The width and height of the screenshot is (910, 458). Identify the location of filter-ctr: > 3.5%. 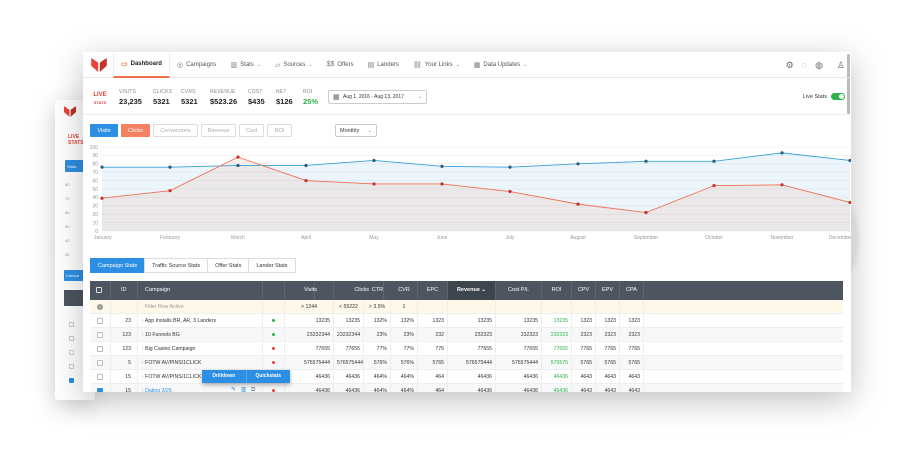
(377, 307).